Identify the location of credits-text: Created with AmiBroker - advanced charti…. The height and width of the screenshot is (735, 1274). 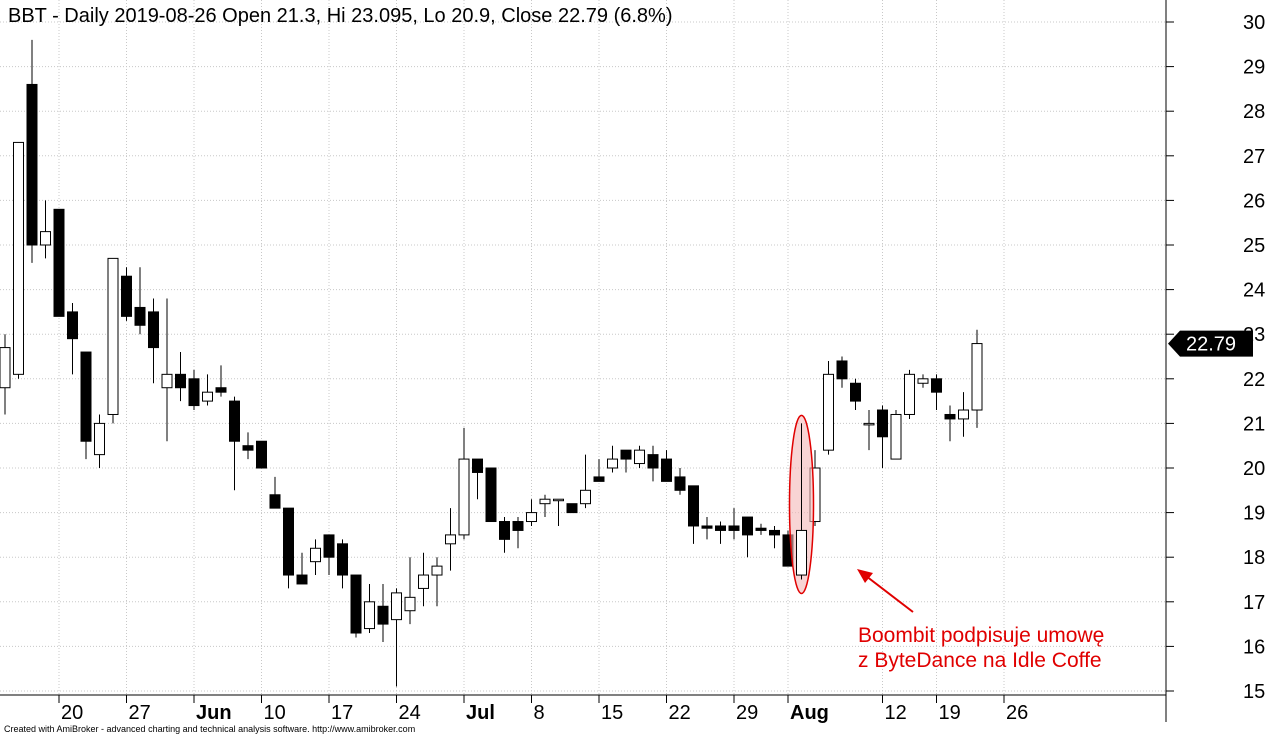
(209, 729).